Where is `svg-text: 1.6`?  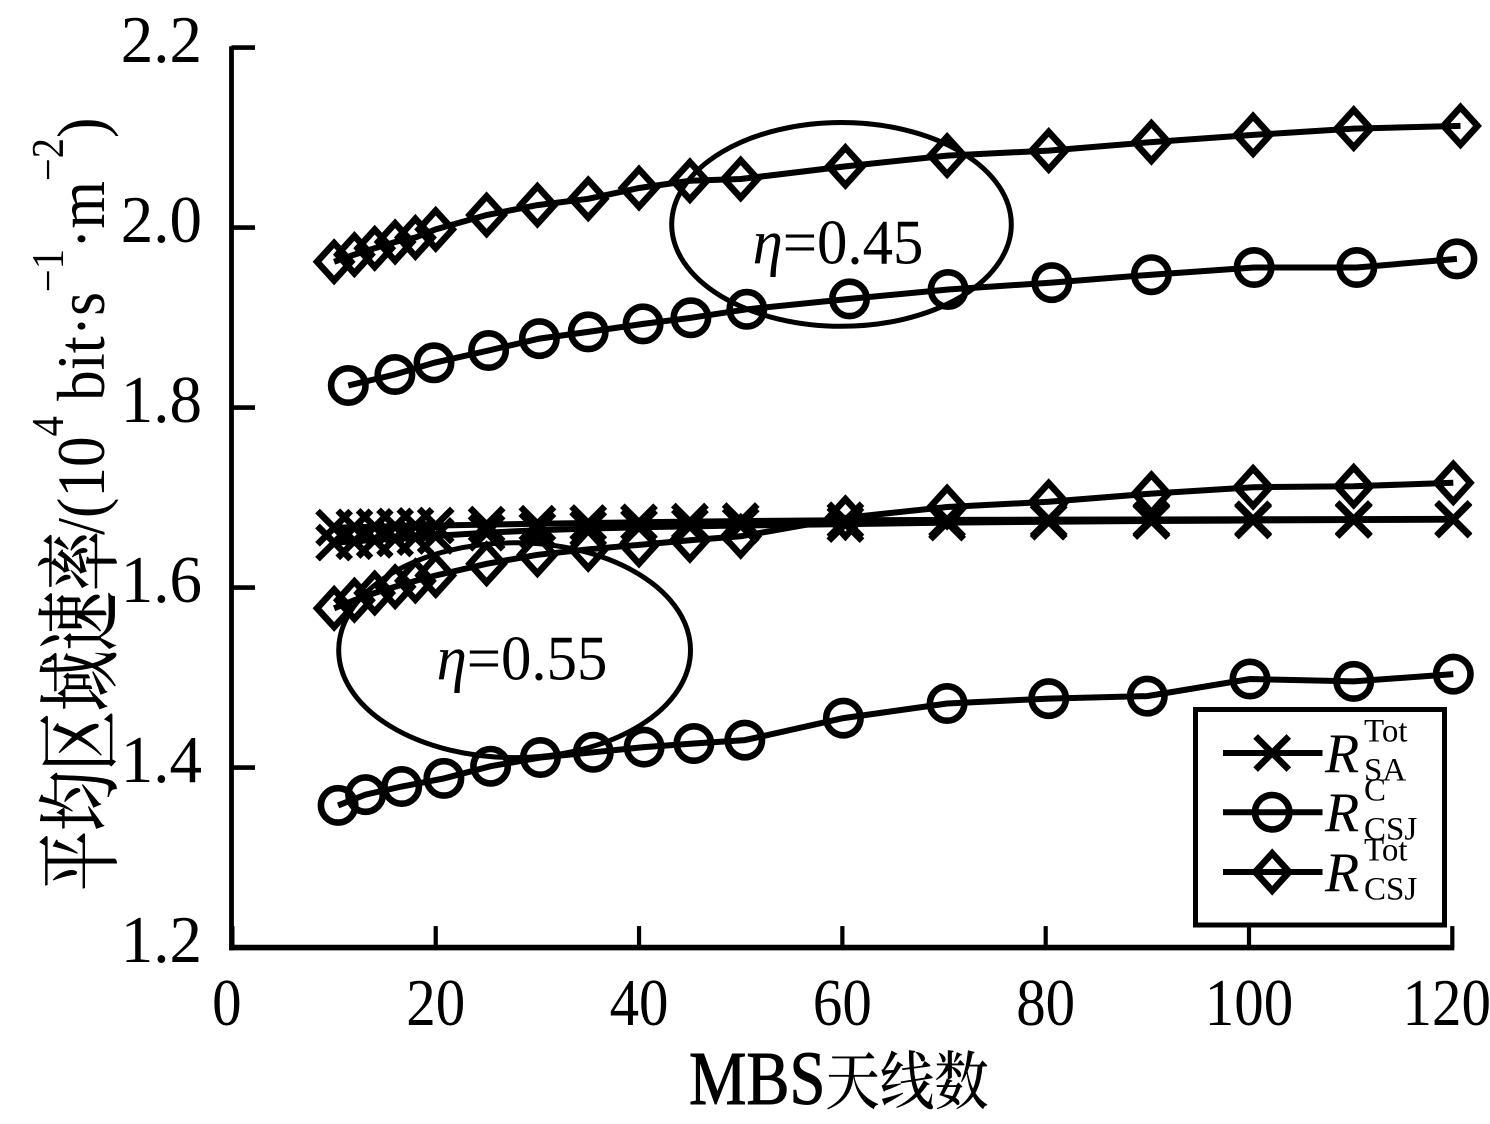 svg-text: 1.6 is located at coordinates (161, 580).